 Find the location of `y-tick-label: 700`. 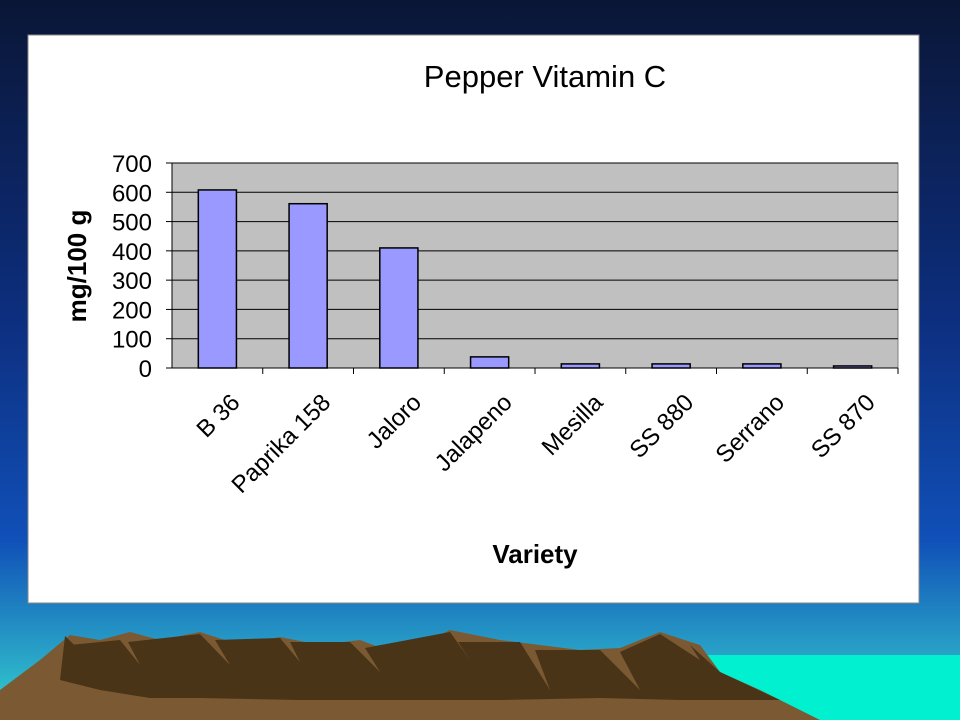

y-tick-label: 700 is located at coordinates (132, 164).